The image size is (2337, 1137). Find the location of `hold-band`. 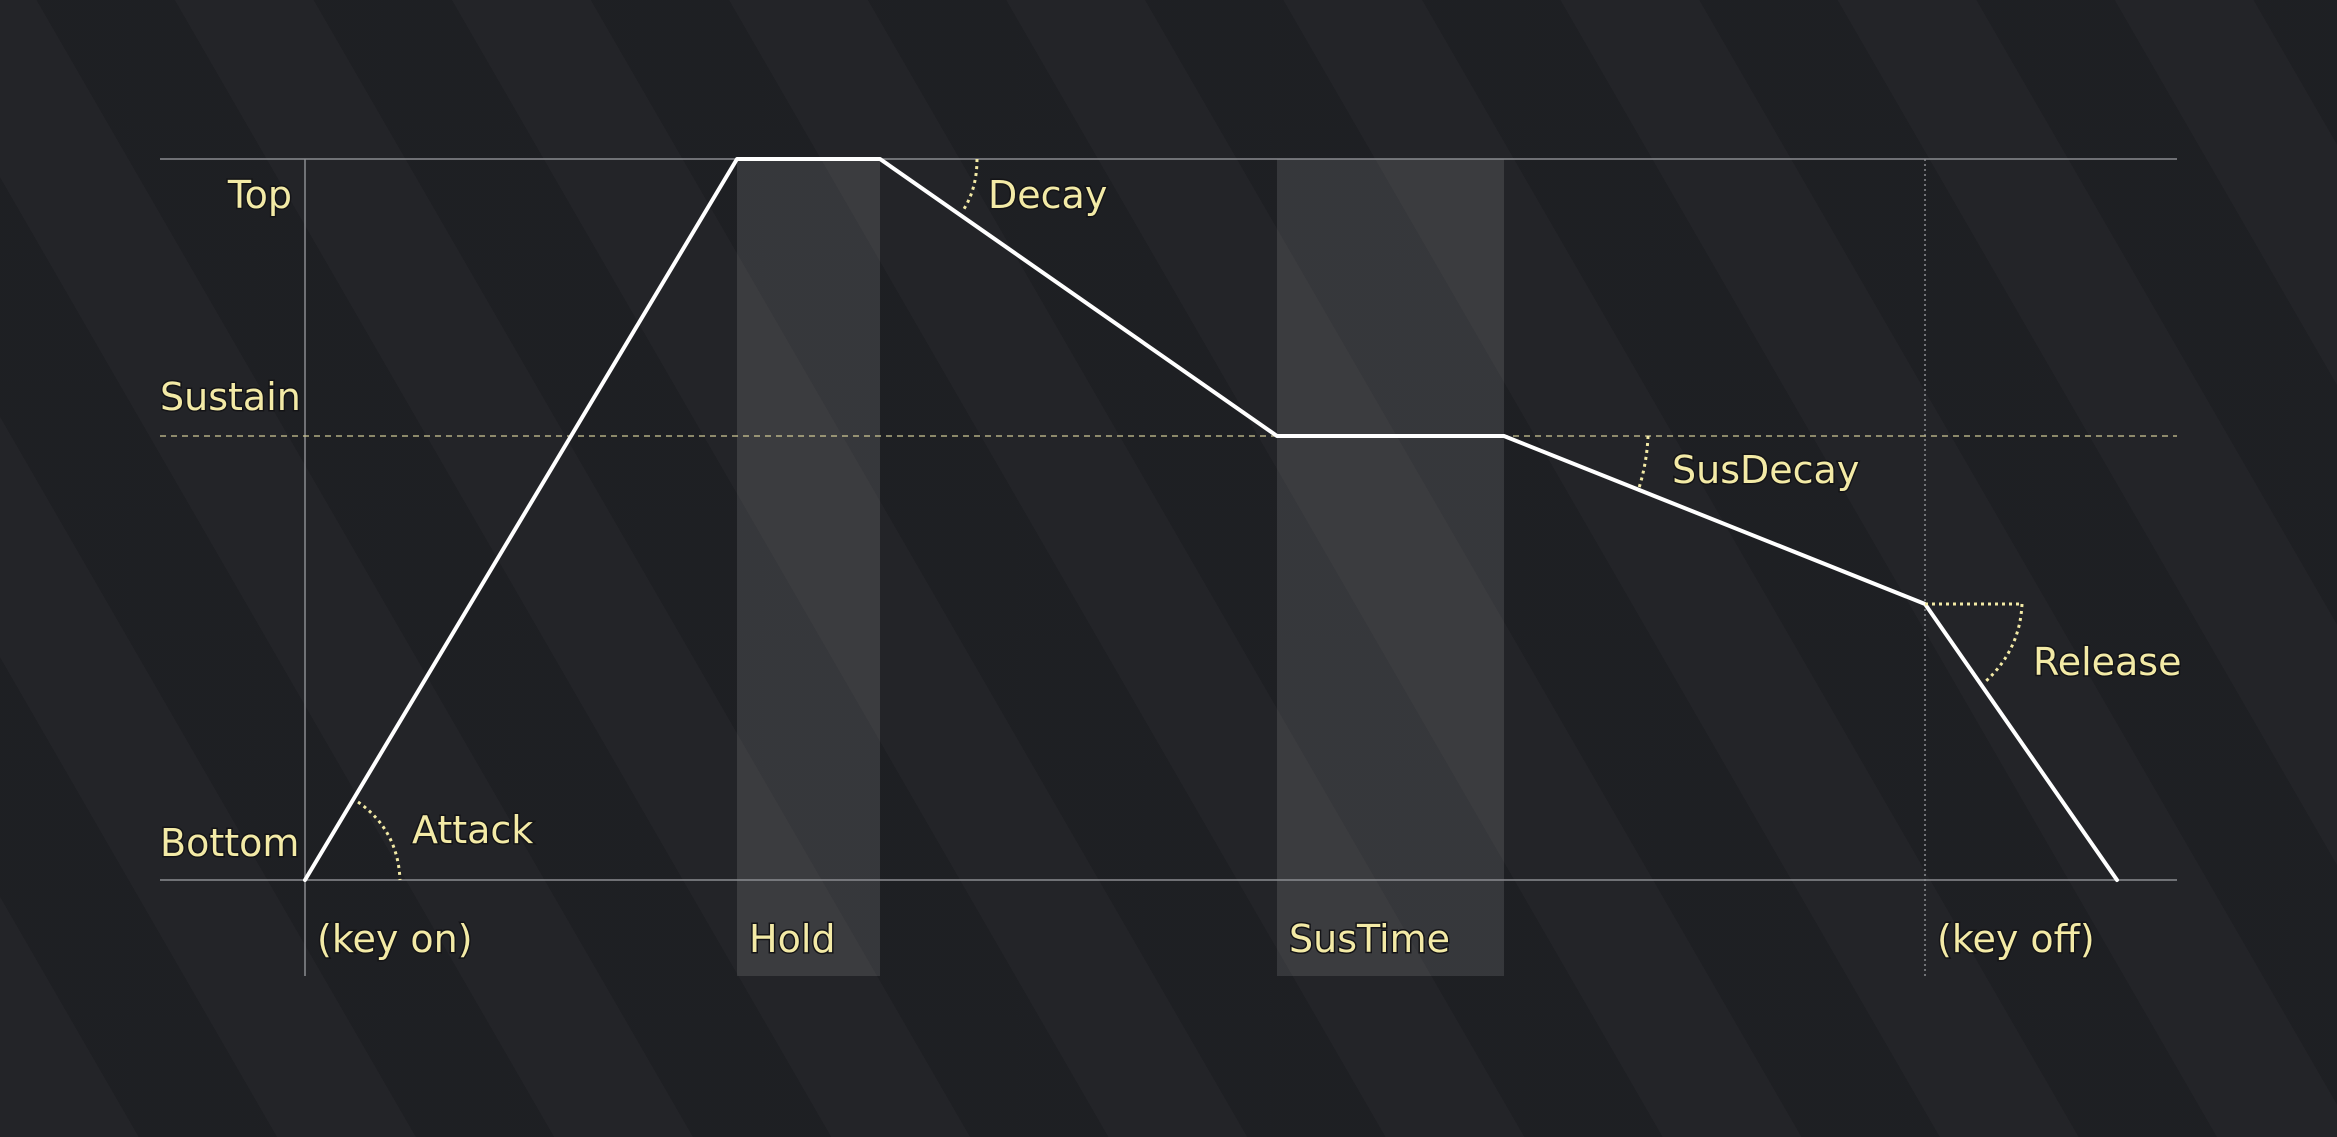

hold-band is located at coordinates (808, 567).